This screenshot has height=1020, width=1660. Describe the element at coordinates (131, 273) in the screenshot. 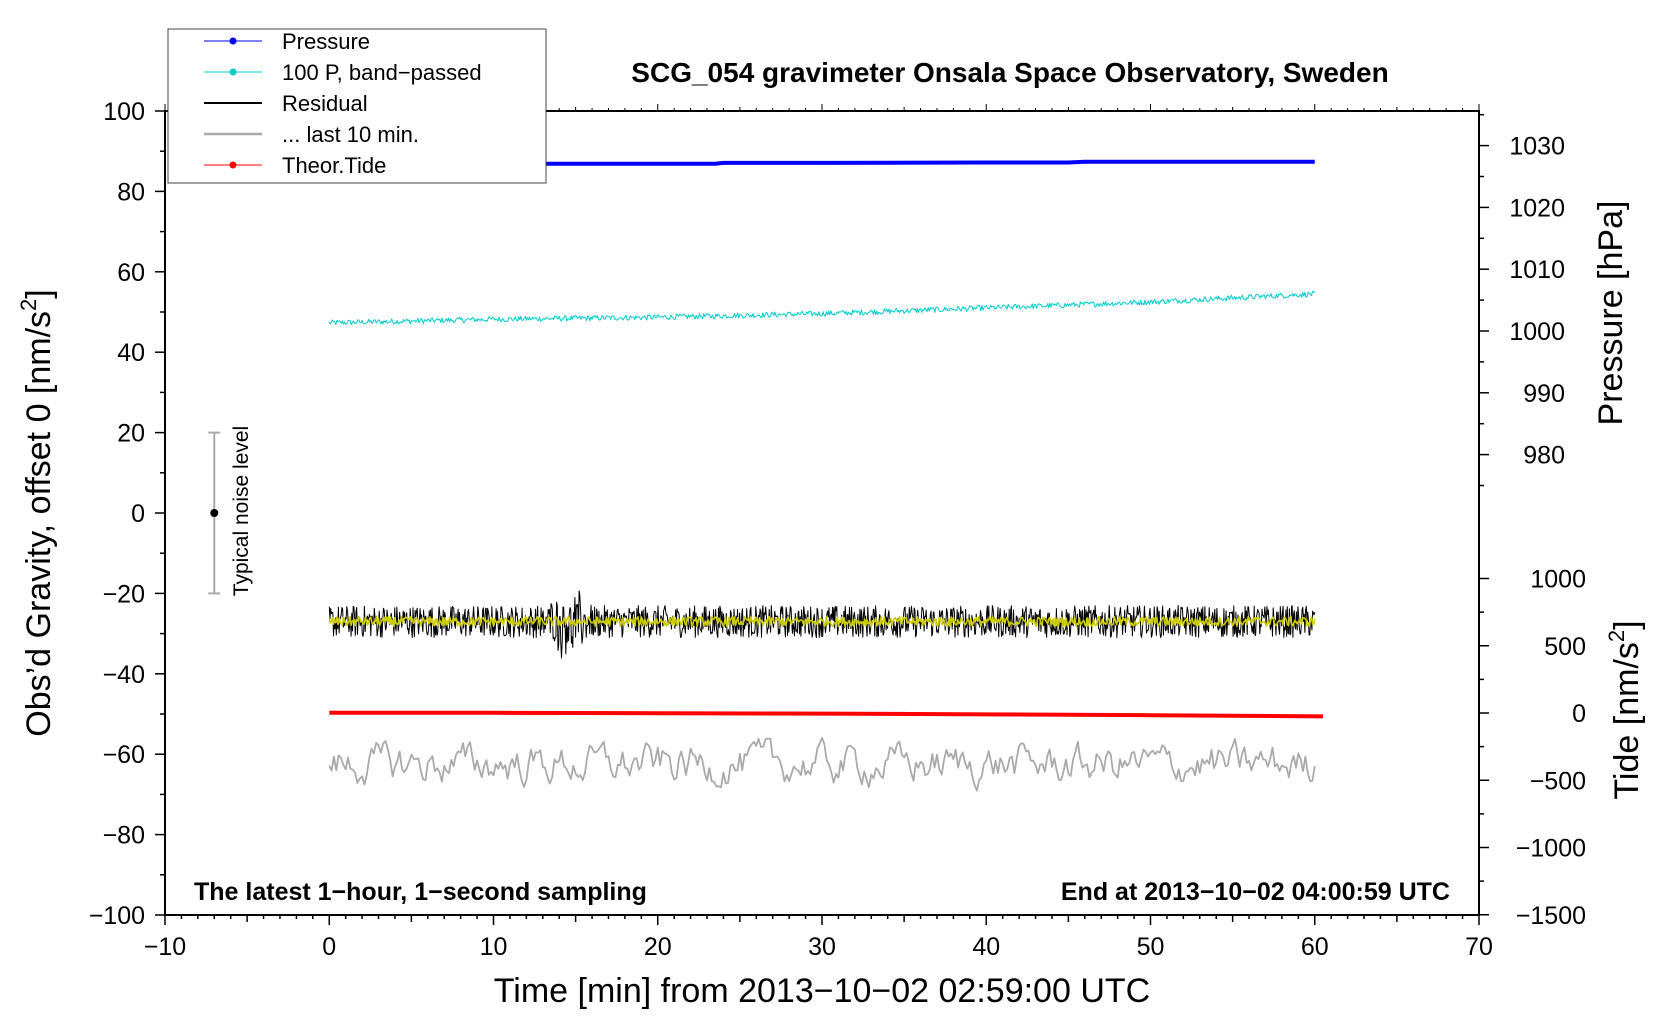

I see `y-tick-label: 60` at that location.